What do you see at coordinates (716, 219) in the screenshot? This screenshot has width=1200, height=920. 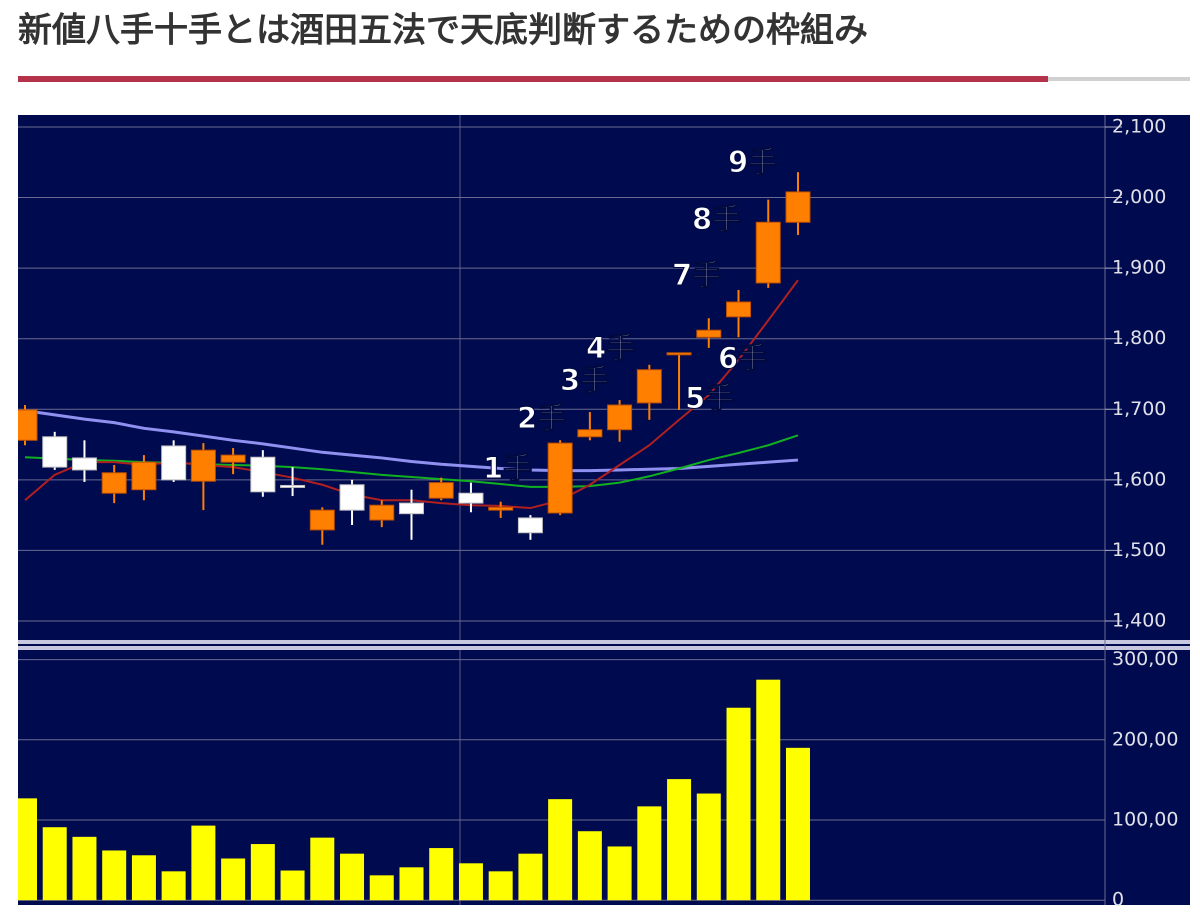 I see `annotation: 8手` at bounding box center [716, 219].